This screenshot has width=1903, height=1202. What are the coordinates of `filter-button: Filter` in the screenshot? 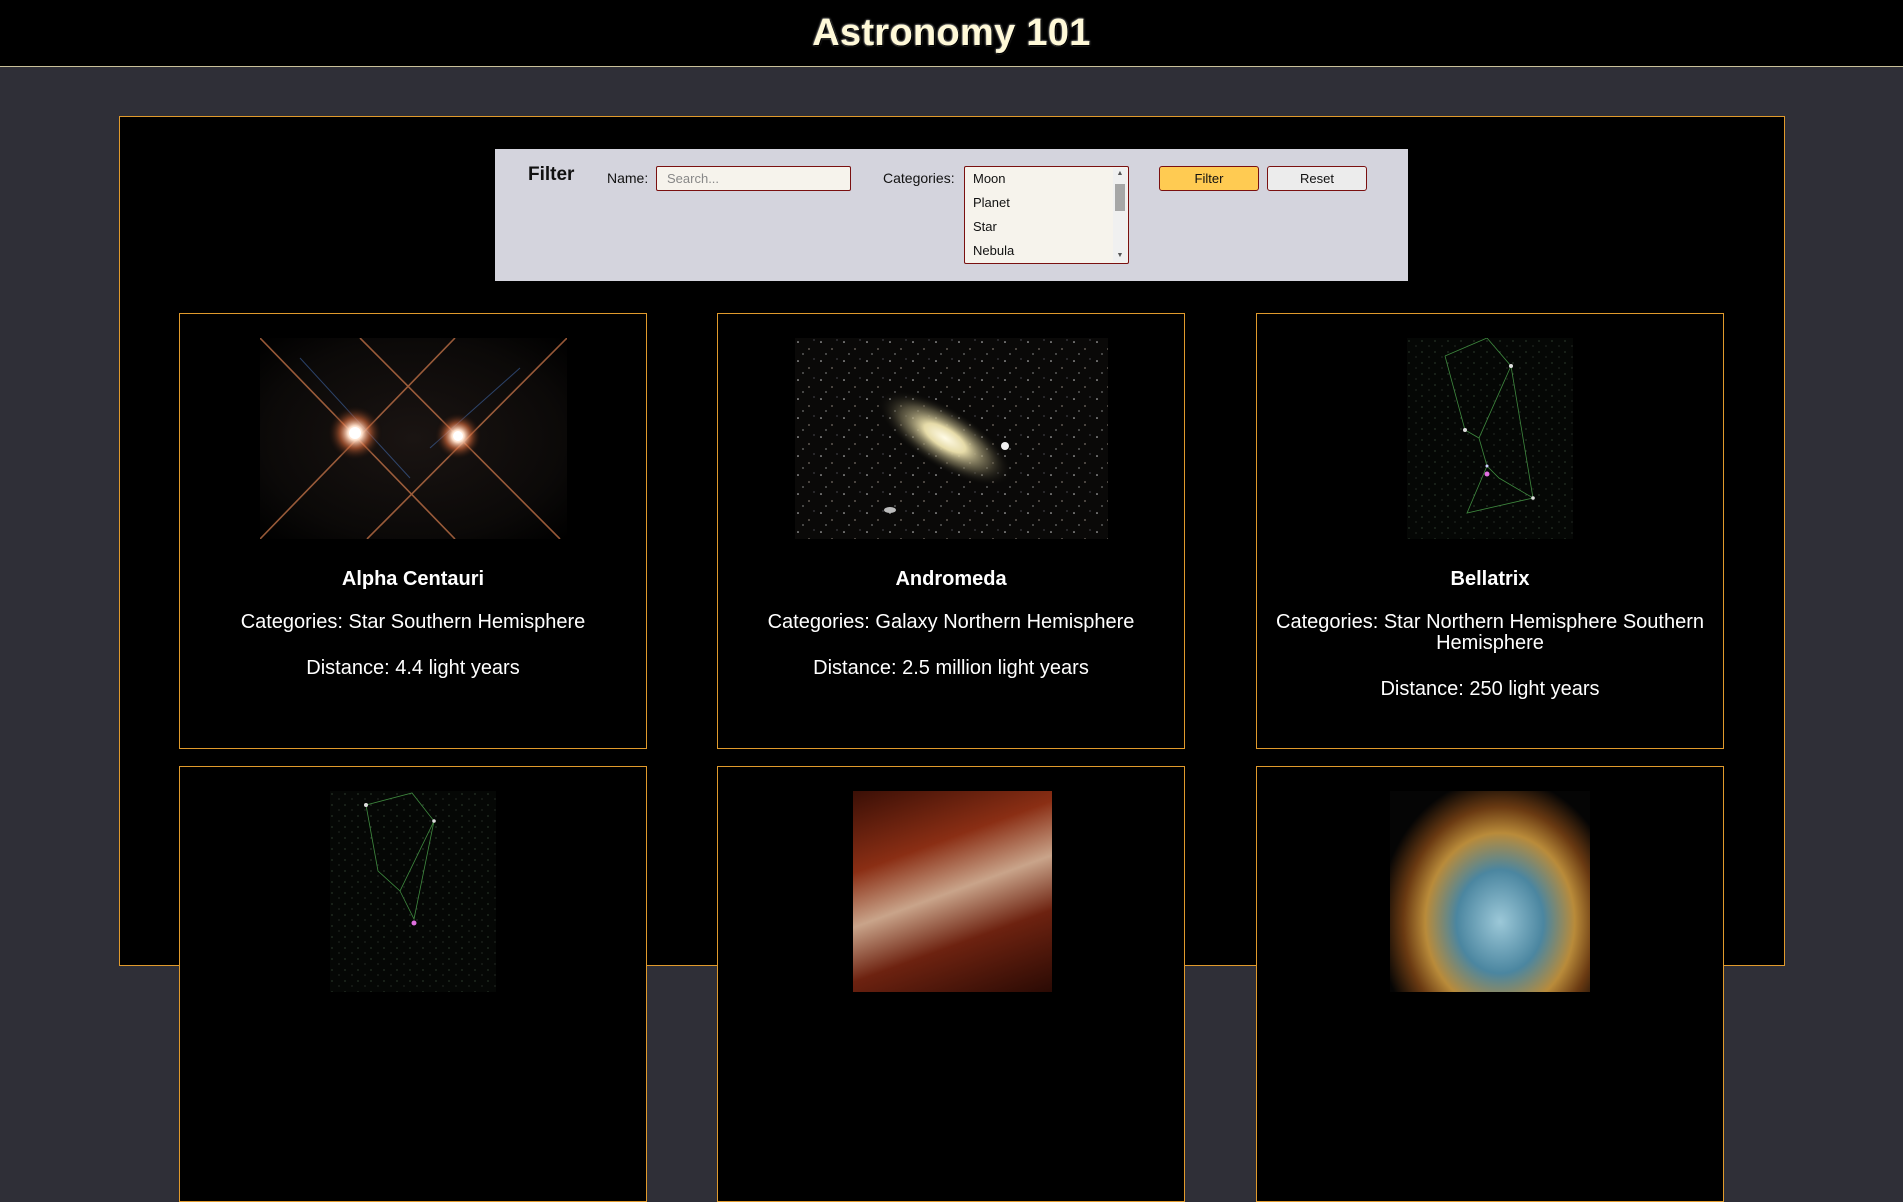 It's located at (1209, 178).